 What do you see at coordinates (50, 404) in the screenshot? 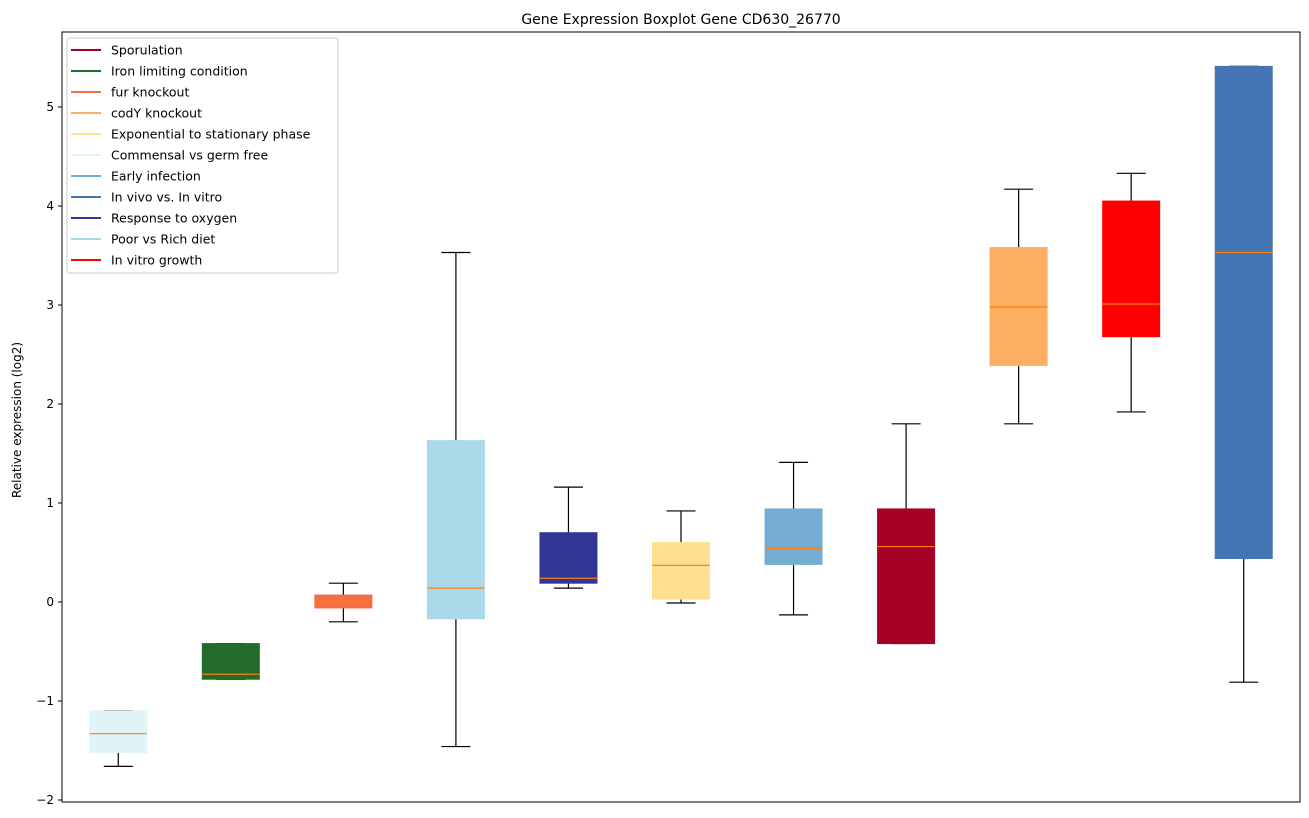
I see `y-tick-label: 2` at bounding box center [50, 404].